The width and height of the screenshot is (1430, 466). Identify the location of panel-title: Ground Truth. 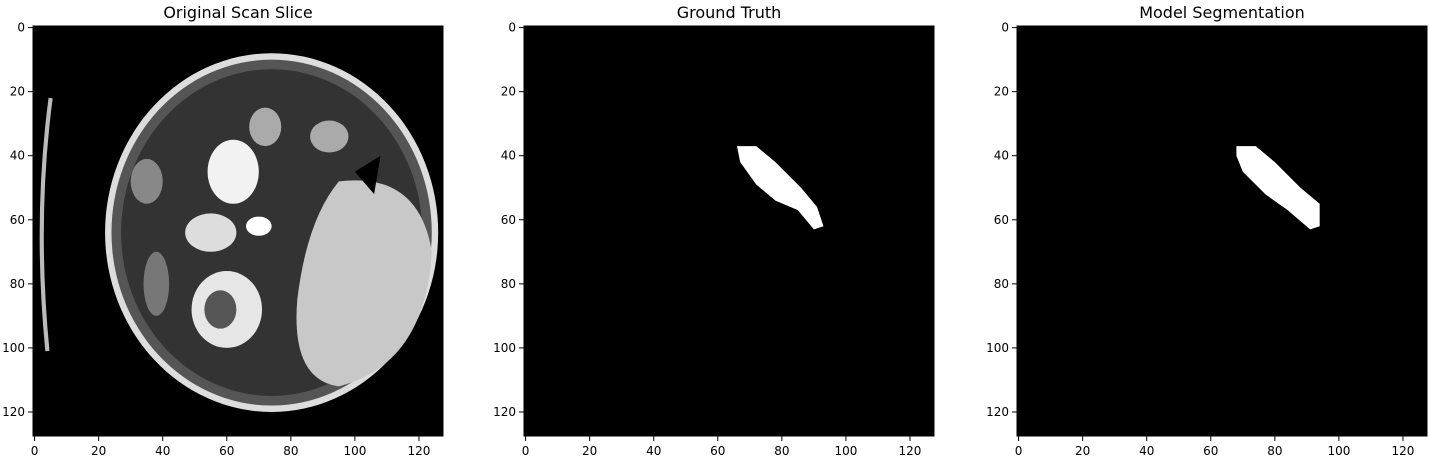
(729, 12).